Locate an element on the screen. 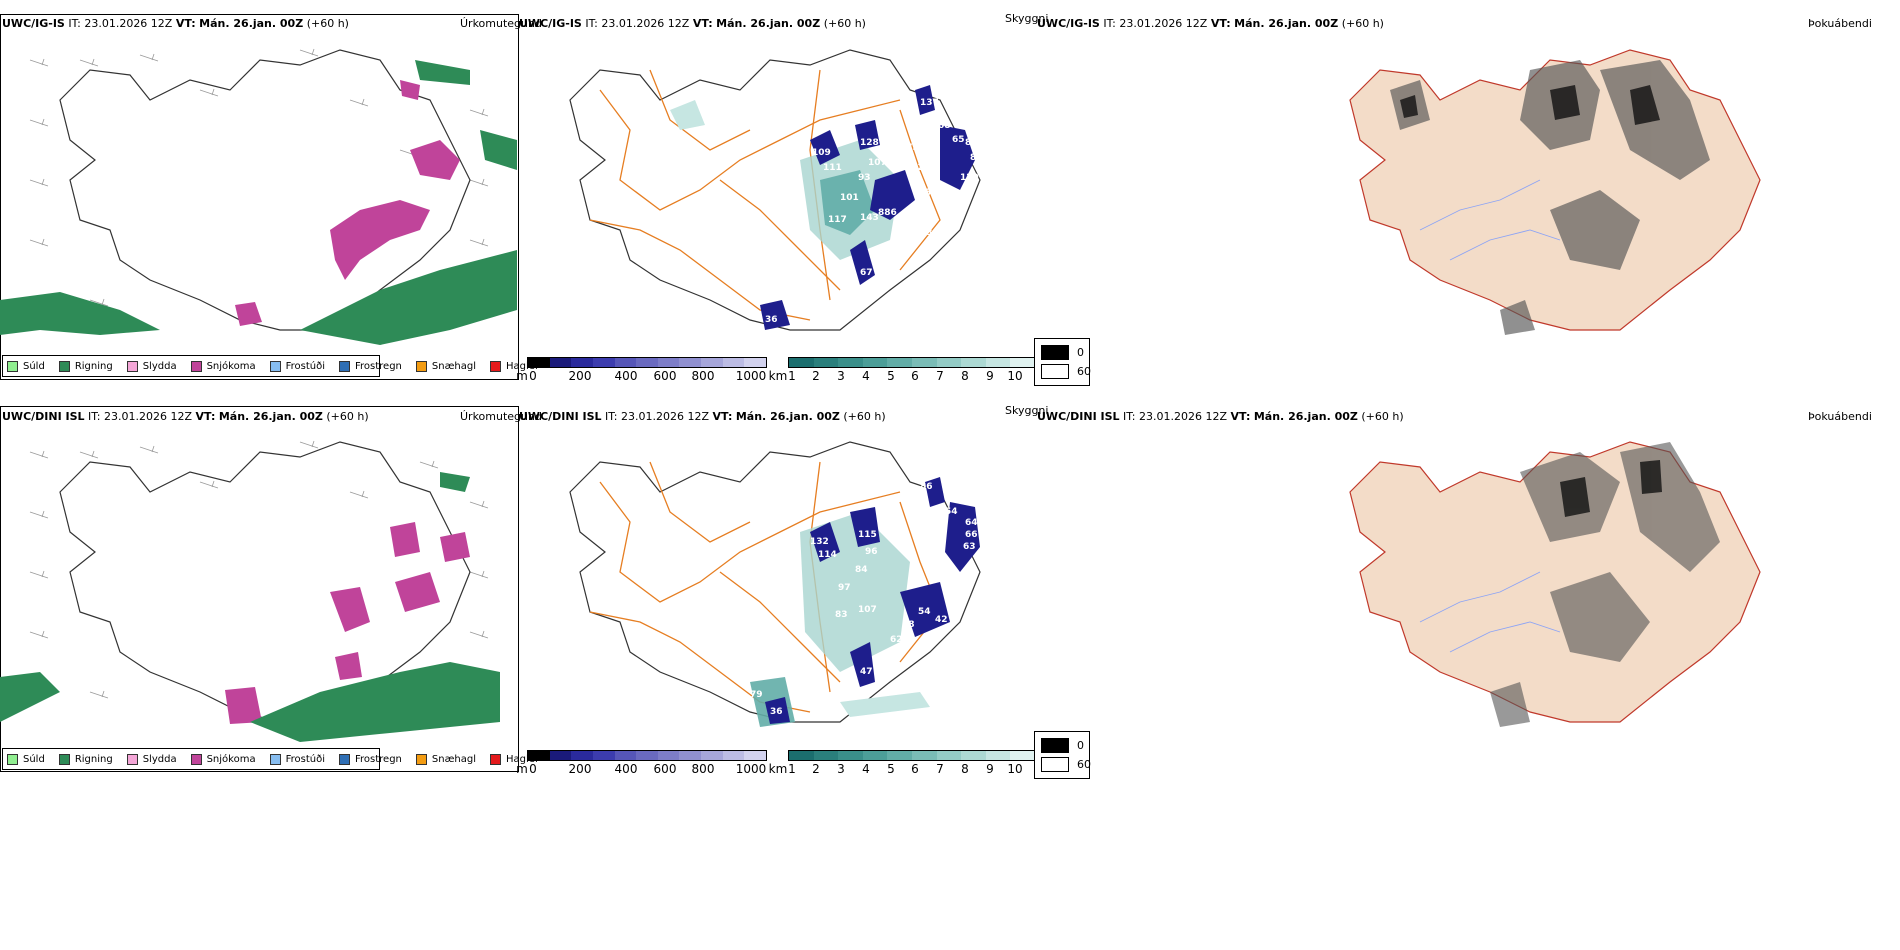  ceiling-label: 80 is located at coordinates (918, 218).